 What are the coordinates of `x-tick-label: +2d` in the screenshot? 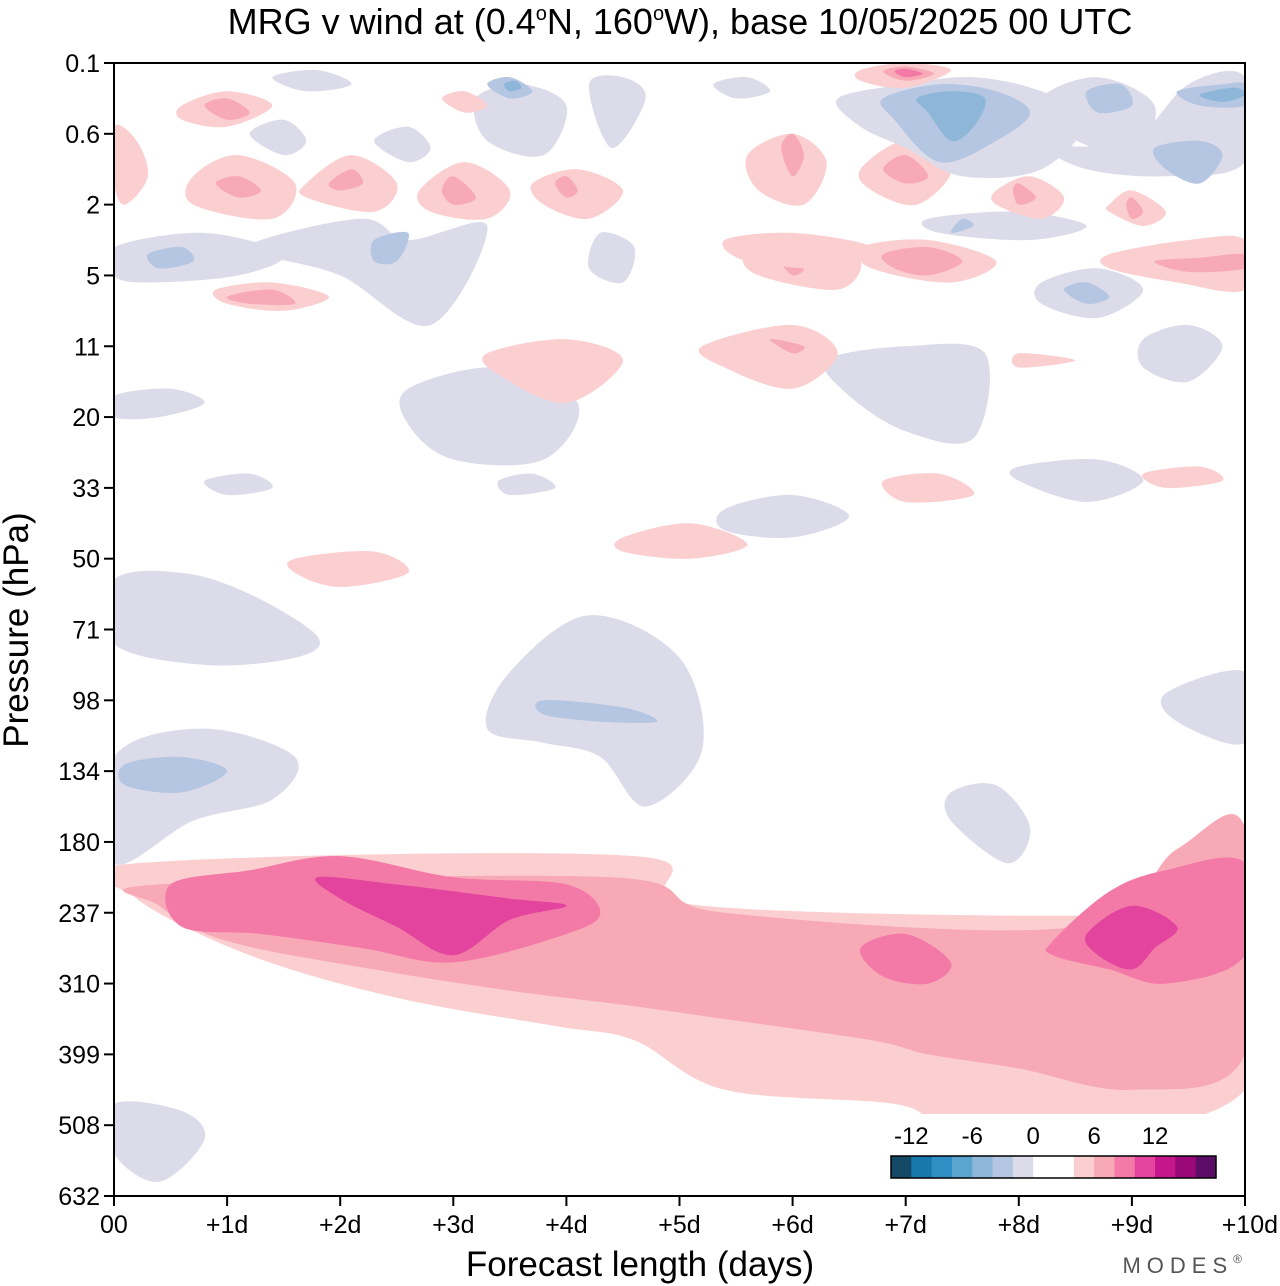 It's located at (340, 1225).